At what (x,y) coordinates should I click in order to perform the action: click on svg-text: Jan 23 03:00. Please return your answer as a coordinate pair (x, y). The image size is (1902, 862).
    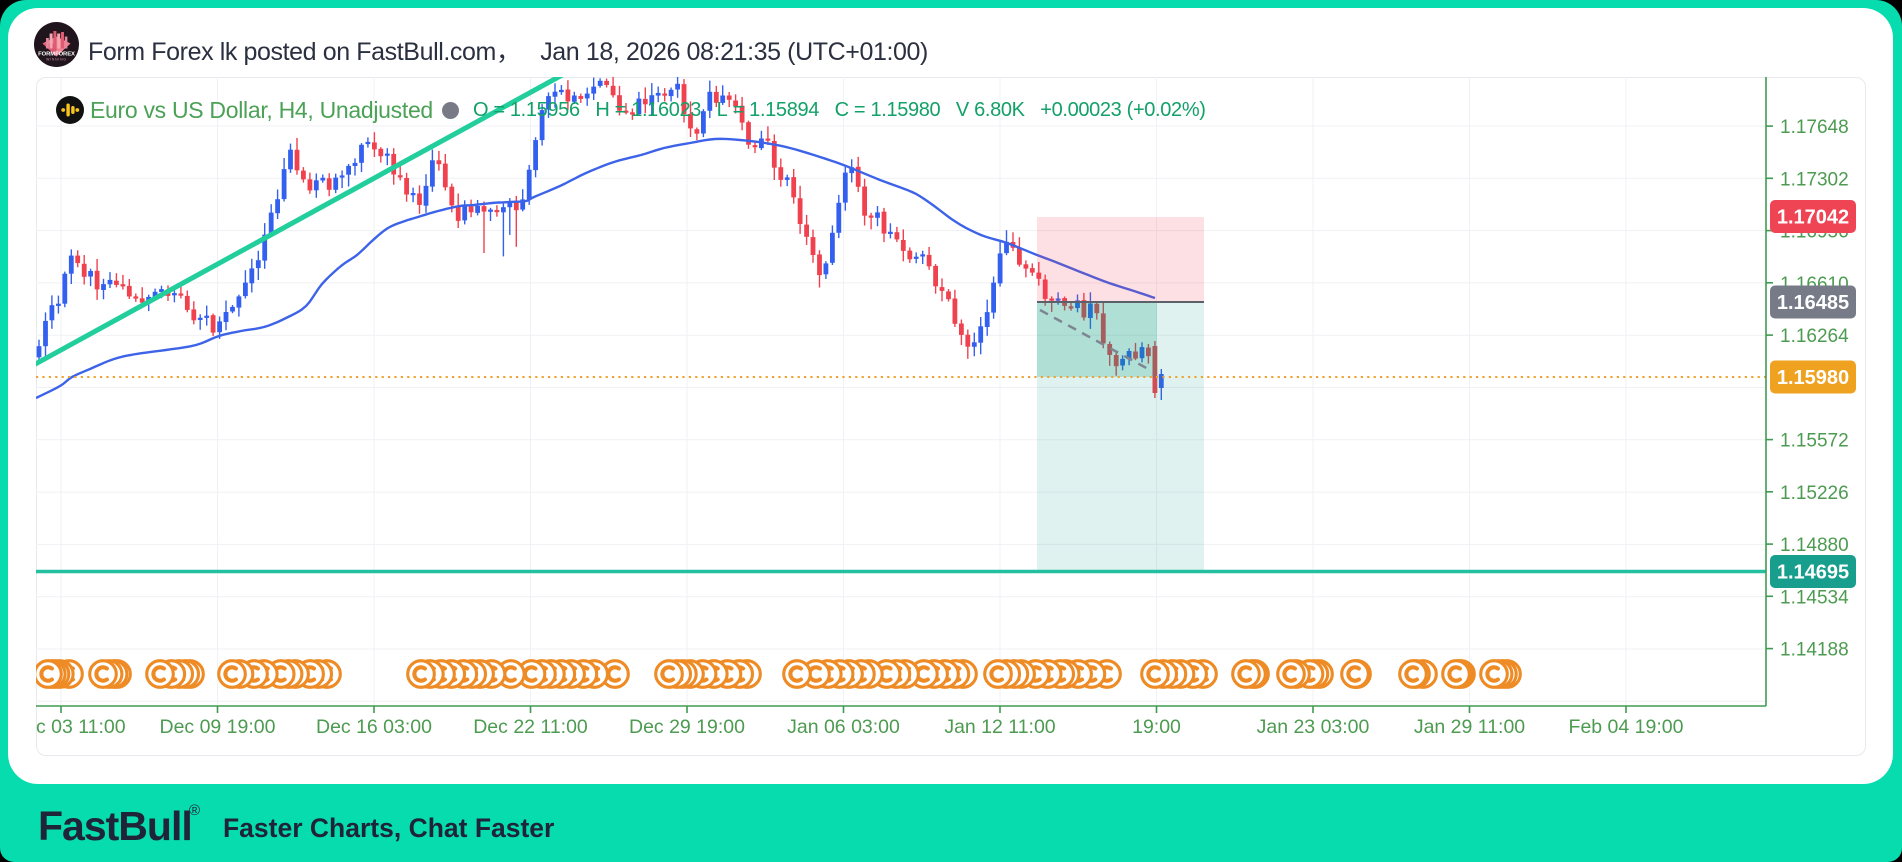
    Looking at the image, I should click on (1313, 727).